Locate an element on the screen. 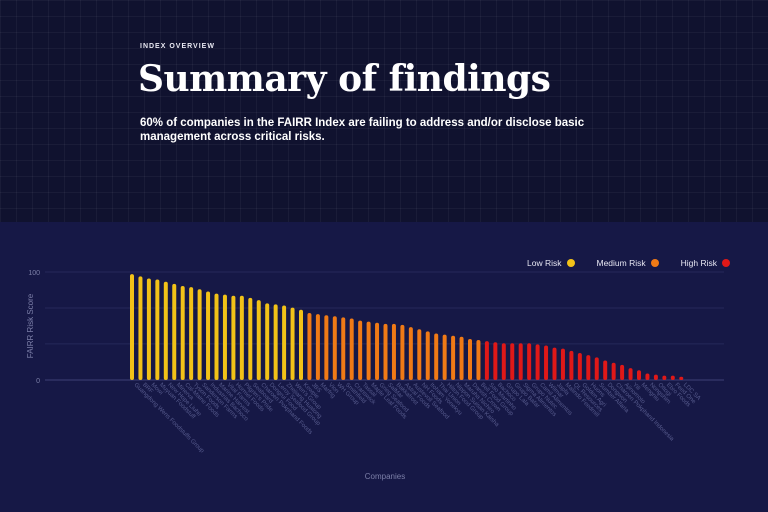 Image resolution: width=768 pixels, height=512 pixels. page-title: Summary of findings is located at coordinates (344, 79).